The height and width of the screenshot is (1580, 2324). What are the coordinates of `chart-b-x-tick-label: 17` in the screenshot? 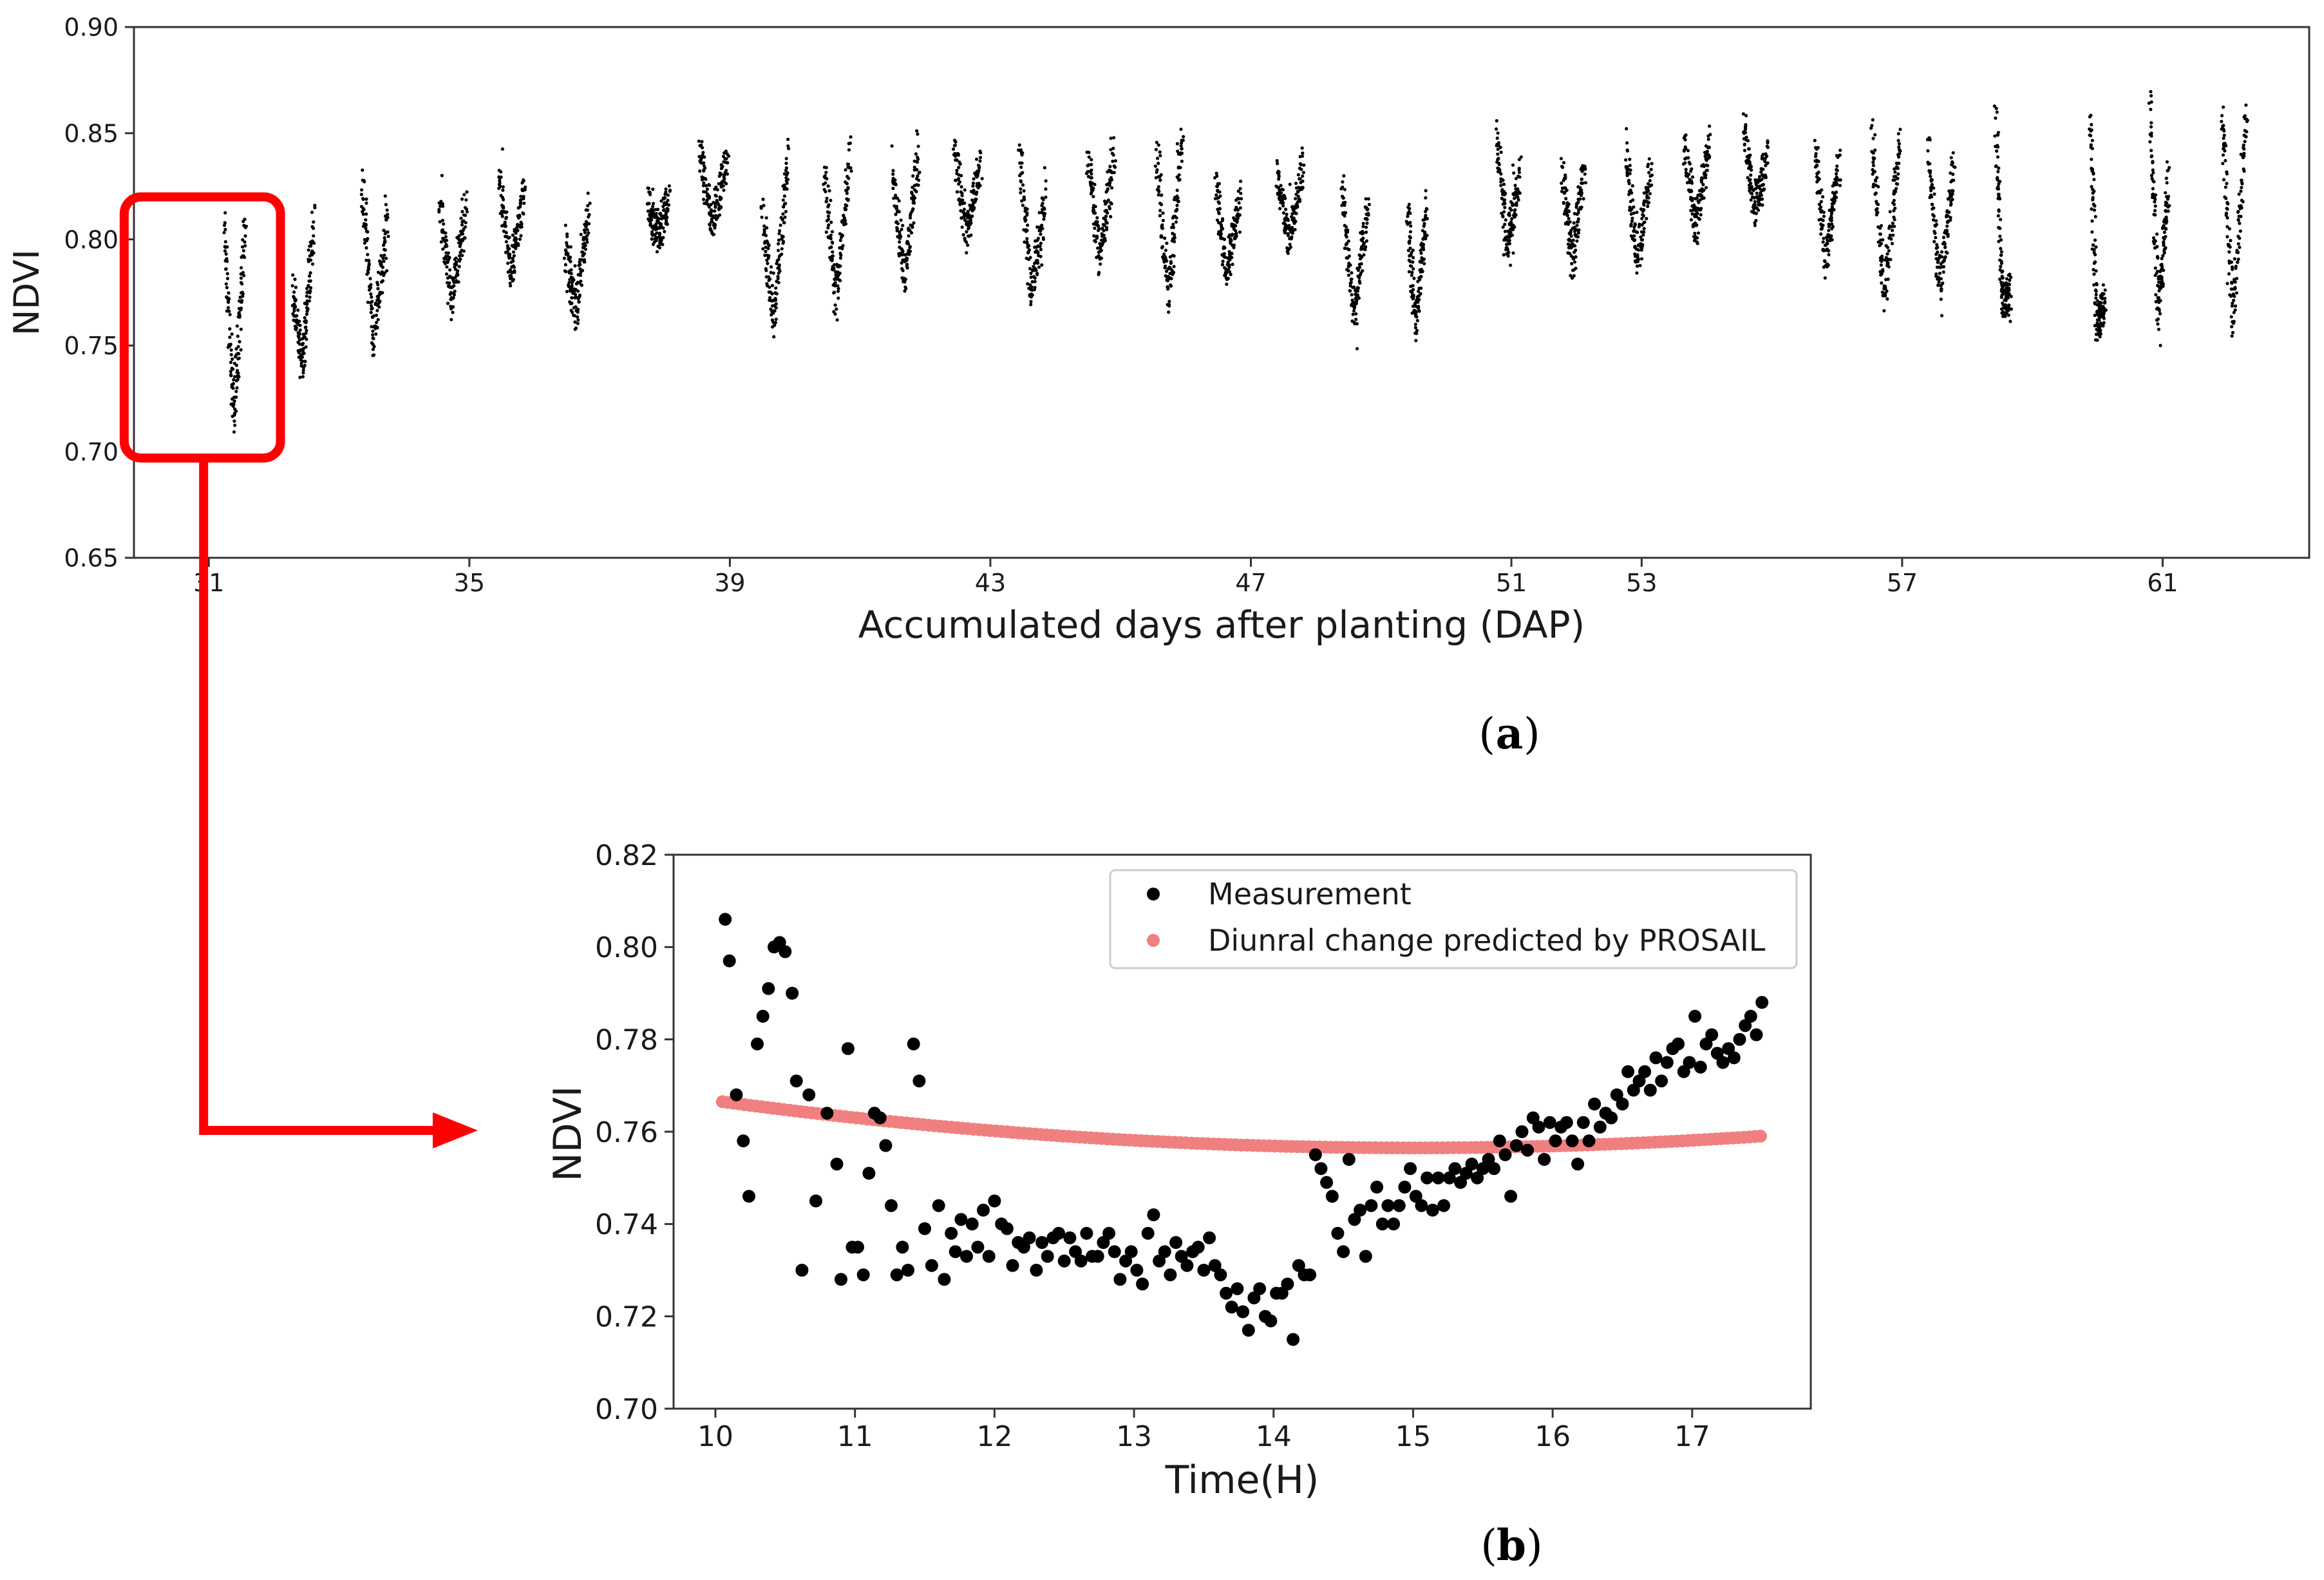 It's located at (1692, 1437).